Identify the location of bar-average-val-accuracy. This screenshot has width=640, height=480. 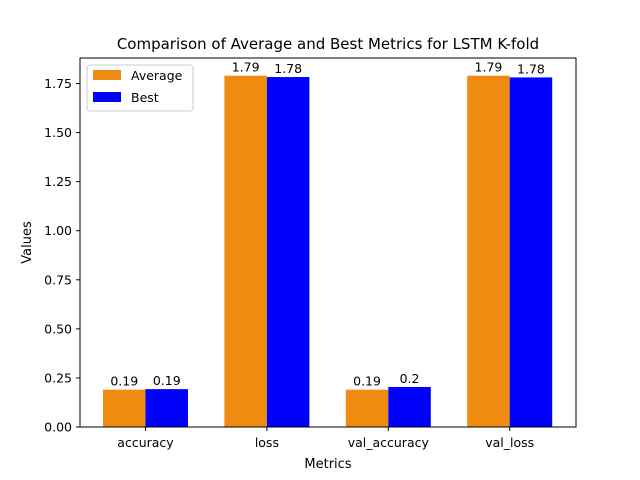
(367, 408).